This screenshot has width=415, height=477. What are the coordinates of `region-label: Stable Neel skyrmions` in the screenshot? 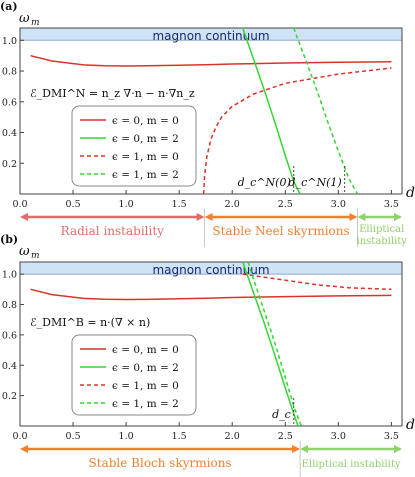 It's located at (280, 231).